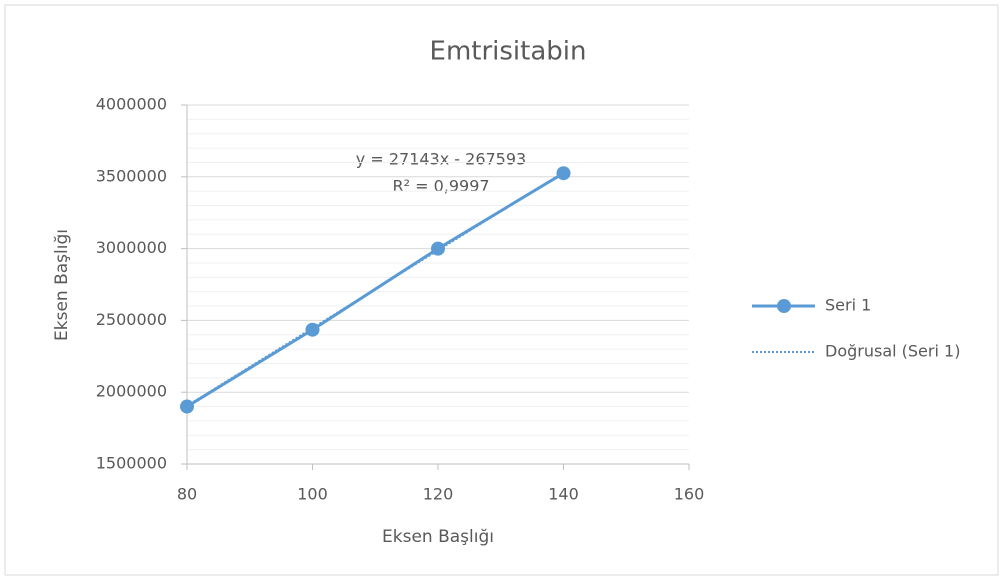 The width and height of the screenshot is (1003, 580). What do you see at coordinates (131, 104) in the screenshot?
I see `y-tick-label: 4000000` at bounding box center [131, 104].